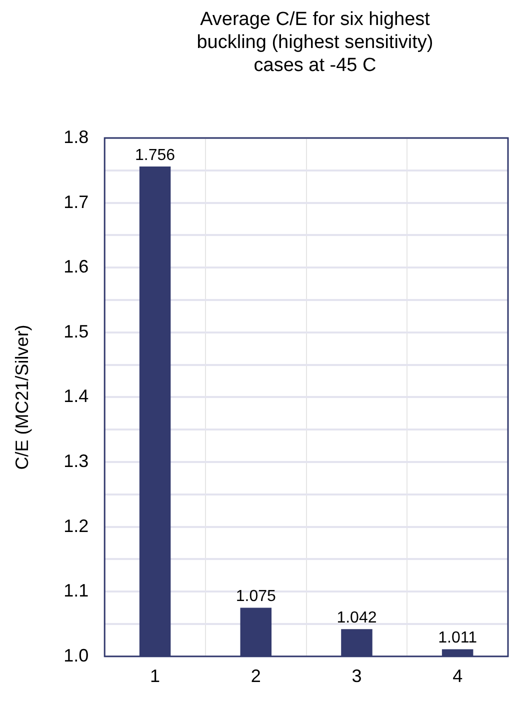  I want to click on y-tick-label: 1.2, so click(76, 526).